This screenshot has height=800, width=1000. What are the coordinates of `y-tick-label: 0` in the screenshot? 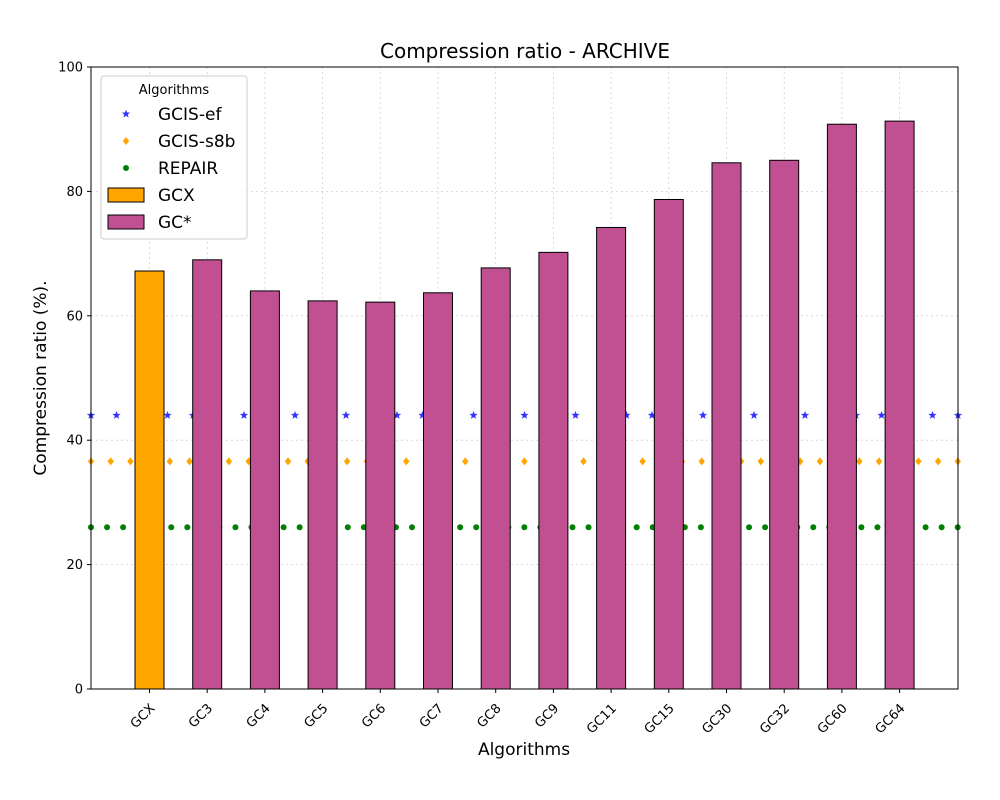 It's located at (79, 690).